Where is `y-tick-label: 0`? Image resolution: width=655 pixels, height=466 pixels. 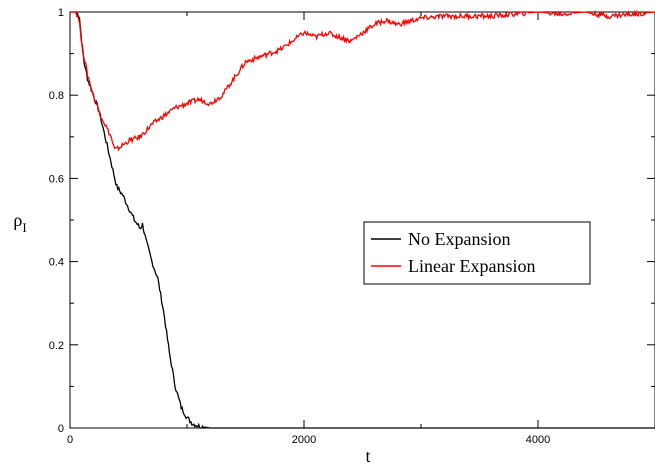 y-tick-label: 0 is located at coordinates (61, 429).